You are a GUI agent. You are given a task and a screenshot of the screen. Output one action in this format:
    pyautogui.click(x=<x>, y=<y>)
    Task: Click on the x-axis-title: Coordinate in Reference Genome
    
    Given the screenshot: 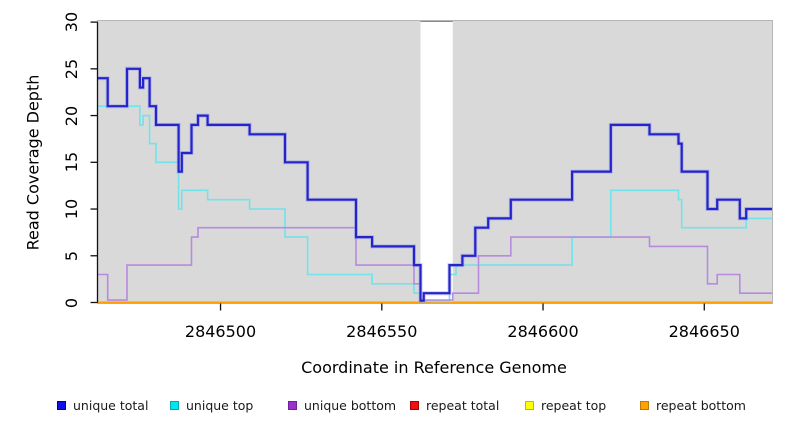 What is the action you would take?
    pyautogui.click(x=434, y=367)
    